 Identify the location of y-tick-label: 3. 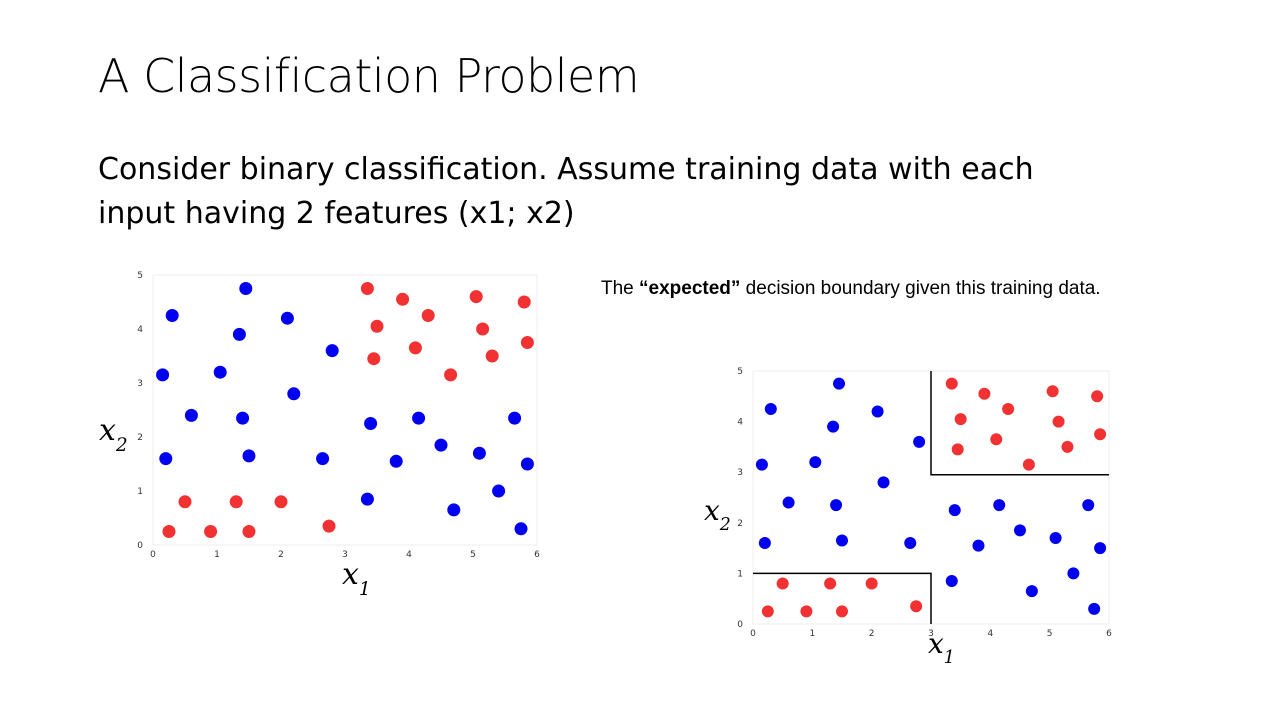
(740, 473).